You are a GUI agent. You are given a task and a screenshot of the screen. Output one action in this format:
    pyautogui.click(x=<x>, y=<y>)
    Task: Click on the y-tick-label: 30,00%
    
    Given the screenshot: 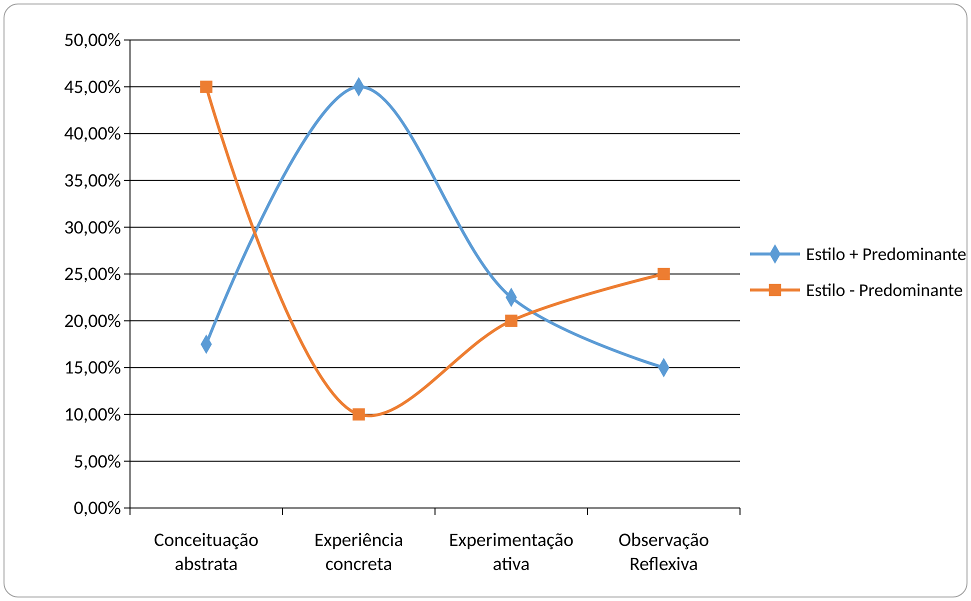 What is the action you would take?
    pyautogui.click(x=92, y=228)
    